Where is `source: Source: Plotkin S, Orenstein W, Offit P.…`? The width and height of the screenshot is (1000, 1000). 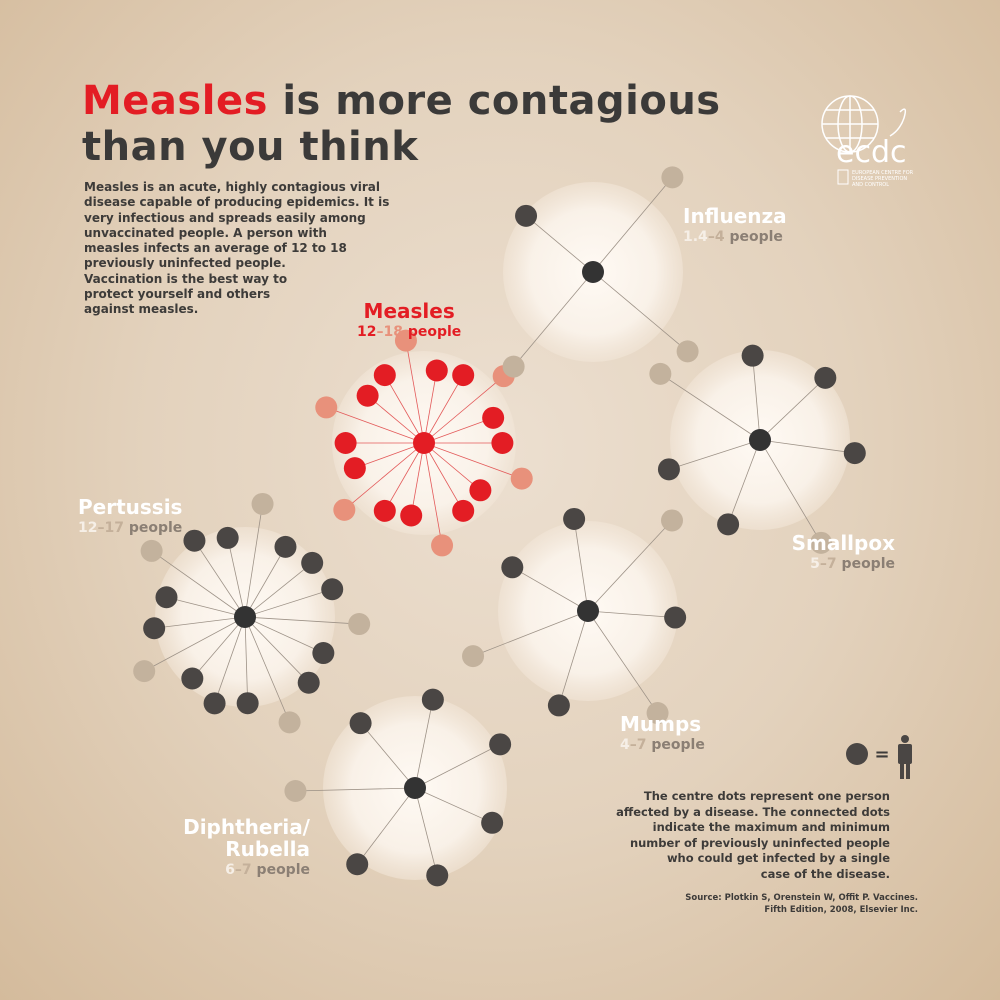 source: Source: Plotkin S, Orenstein W, Offit P.… is located at coordinates (801, 904).